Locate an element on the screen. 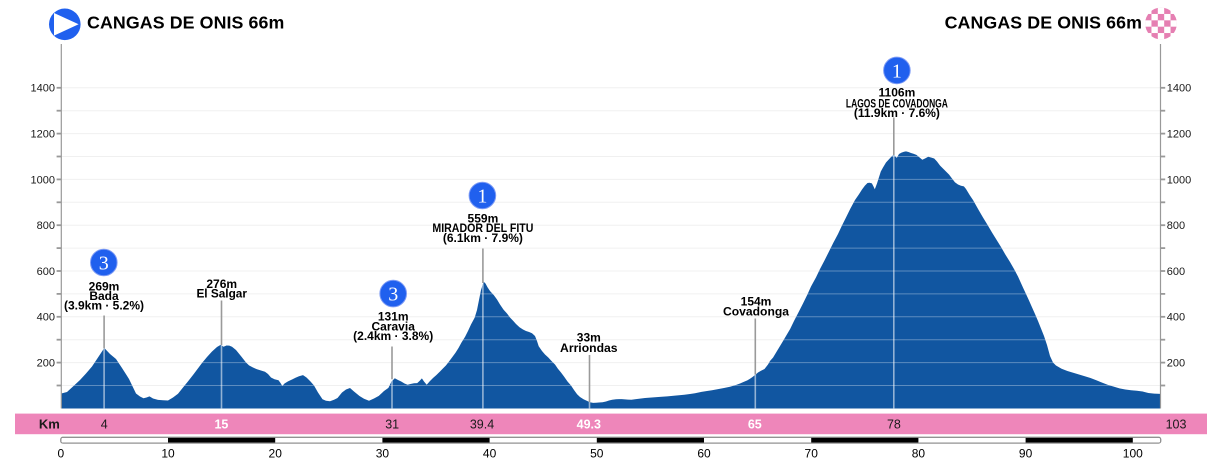 The width and height of the screenshot is (1222, 475). svg-text: (11.9km · 7.6%) is located at coordinates (897, 113).